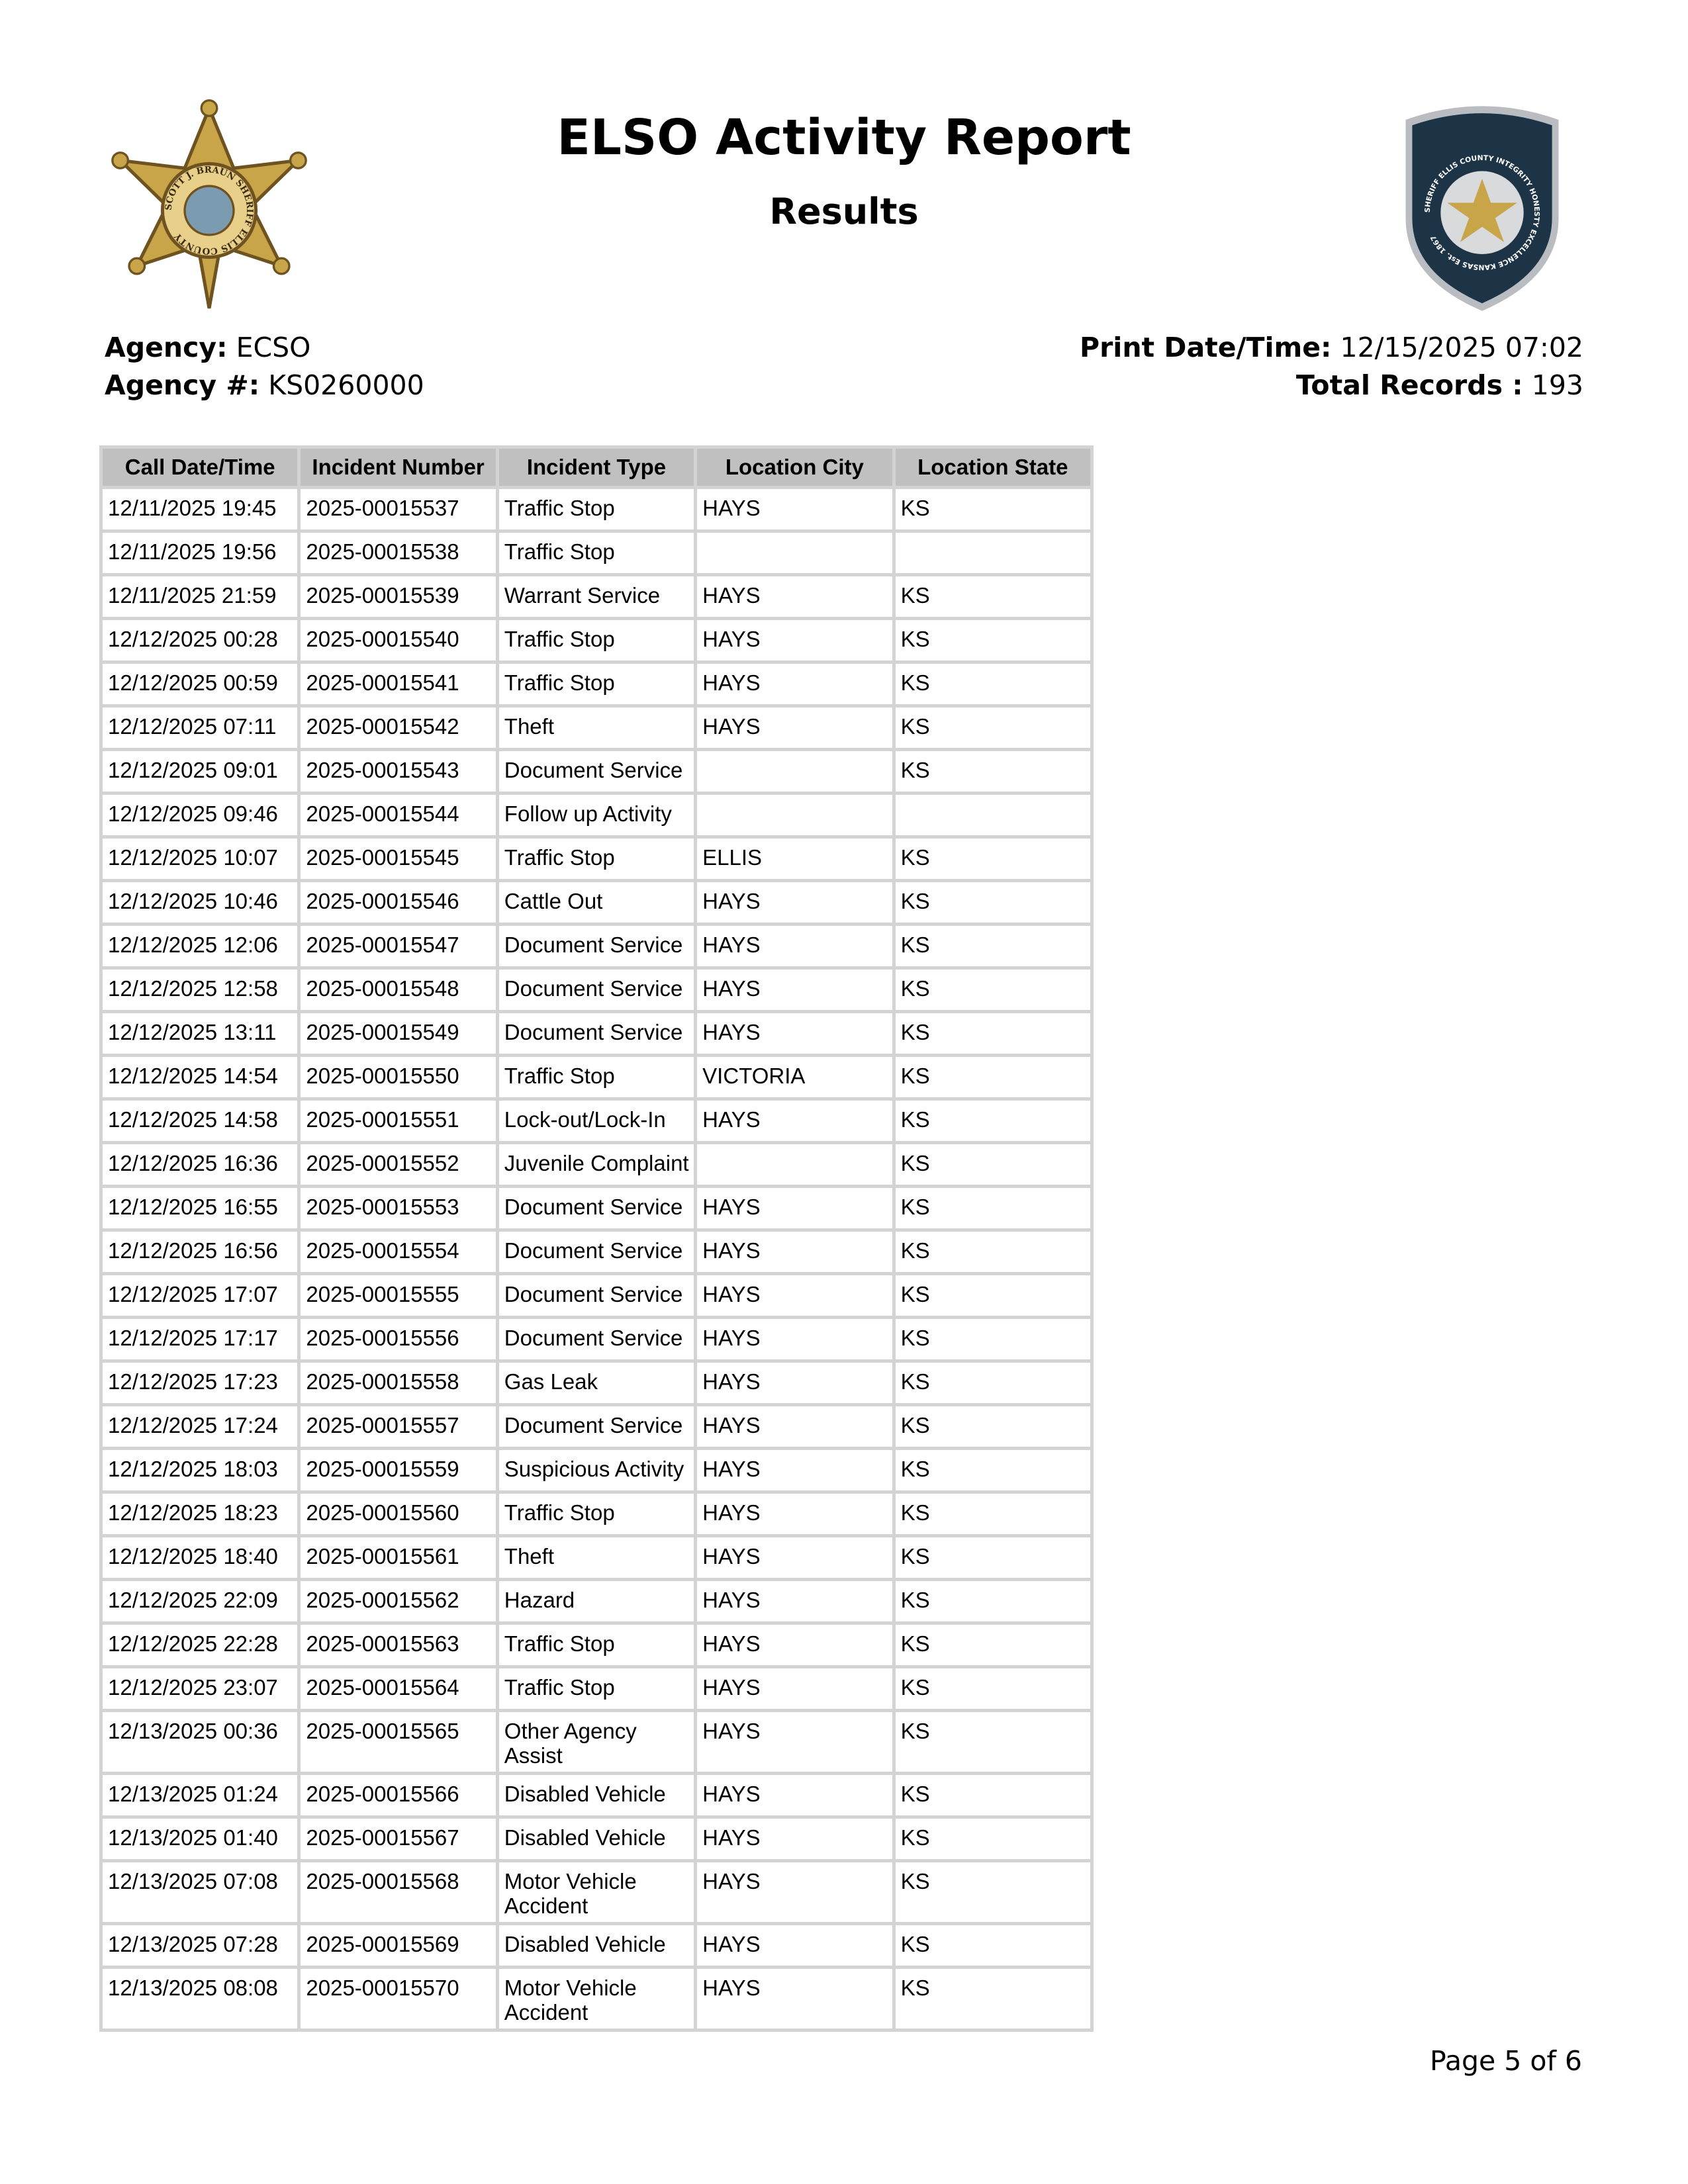 The width and height of the screenshot is (1688, 2184). I want to click on sheriff-star-badge-logo: SCOTT J. BRAUN SHERIFF ELLIS COUNTY, so click(209, 204).